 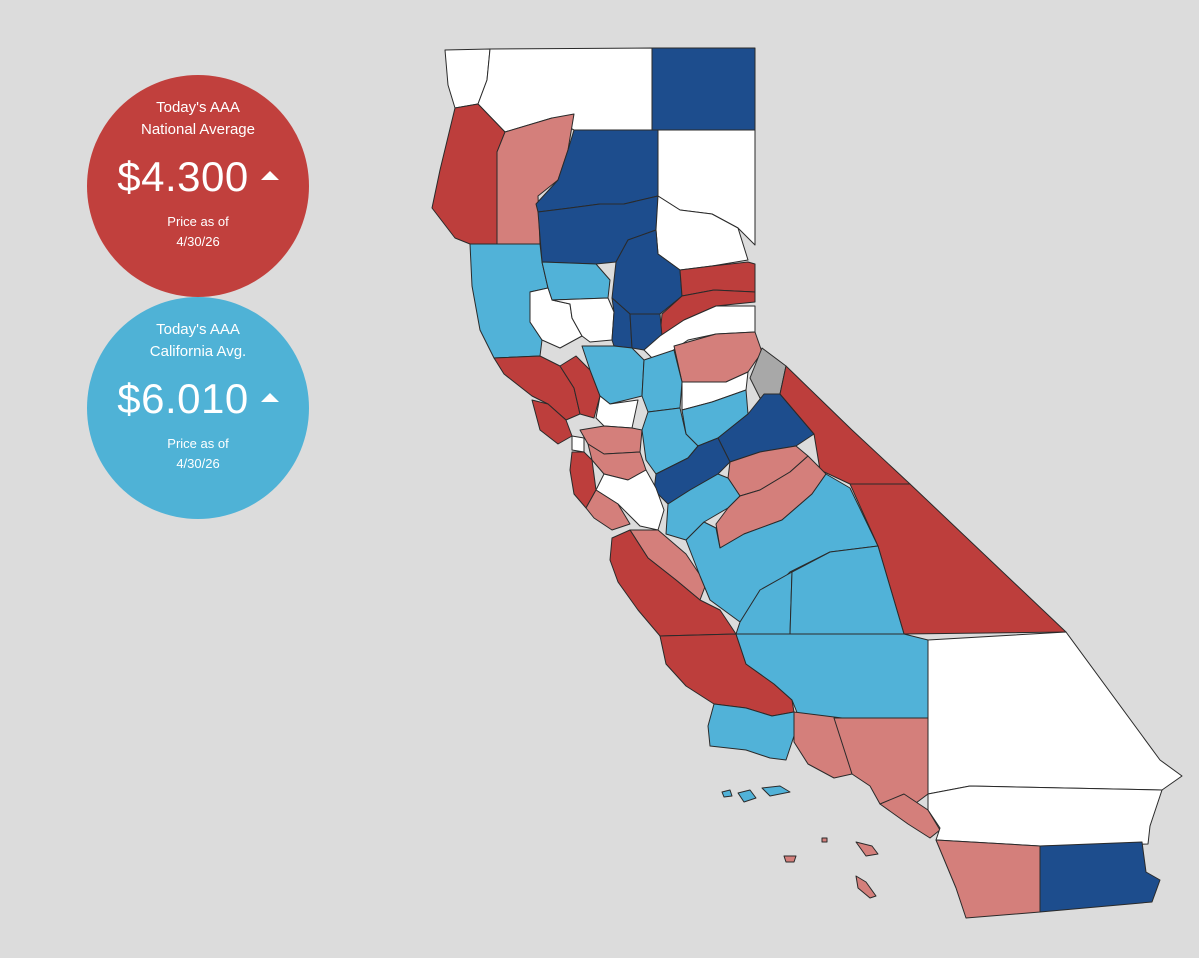 I want to click on national-title-line2: National Average, so click(x=198, y=129).